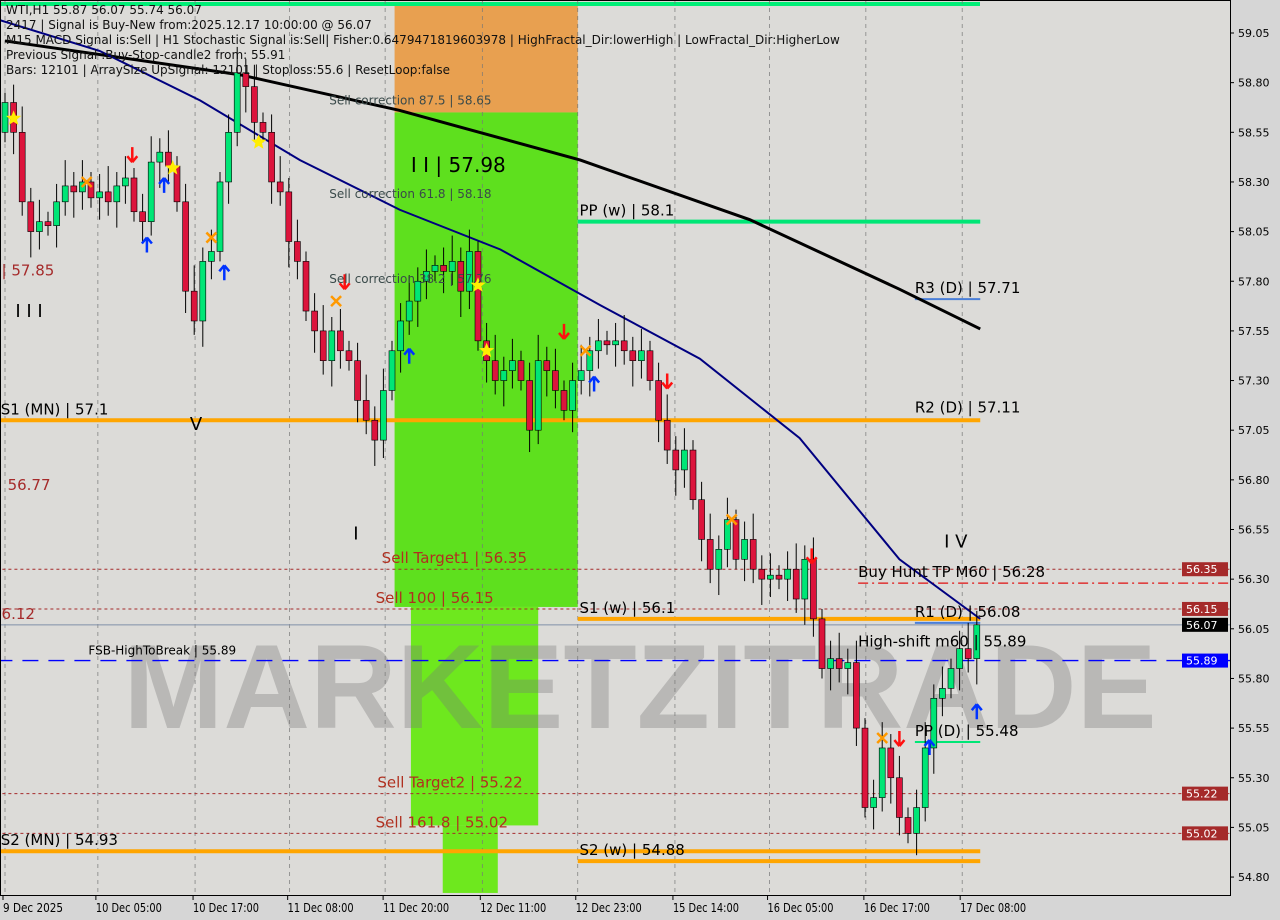  What do you see at coordinates (967, 731) in the screenshot?
I see `level-label: PP (D) | 55.48` at bounding box center [967, 731].